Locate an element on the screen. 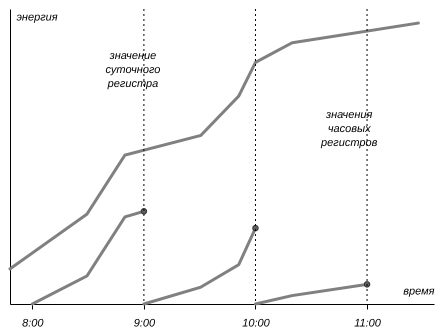 The image size is (448, 334). annotation: значения часовых регистров is located at coordinates (349, 129).